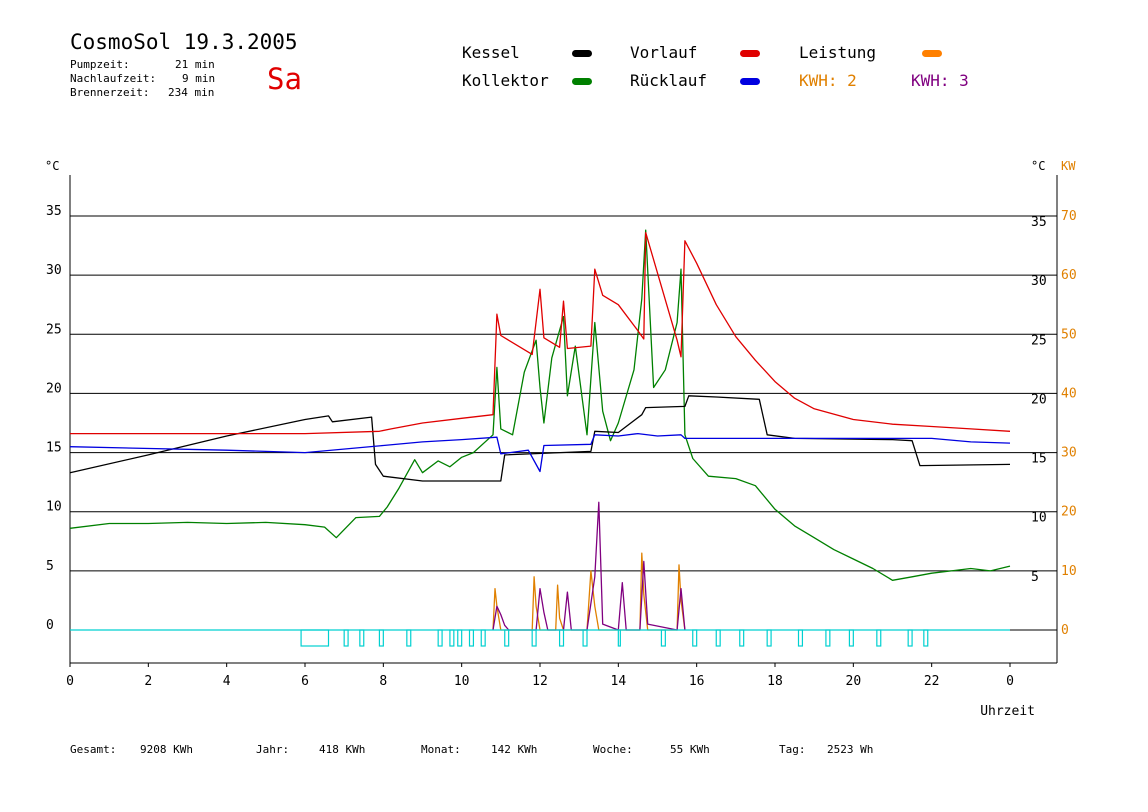 Image resolution: width=1148 pixels, height=812 pixels. Describe the element at coordinates (54, 507) in the screenshot. I see `y-tick-label: 10` at that location.